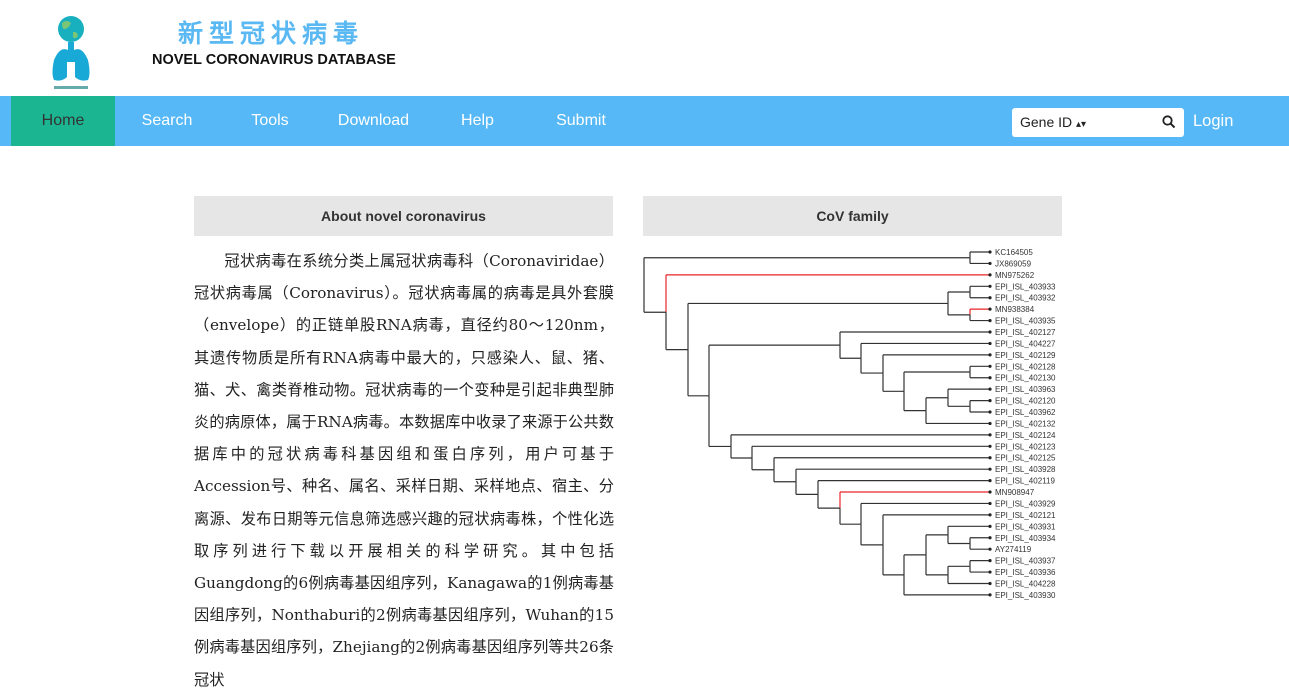  Describe the element at coordinates (1025, 343) in the screenshot. I see `leaf-label: EPI_ISL_404227` at that location.